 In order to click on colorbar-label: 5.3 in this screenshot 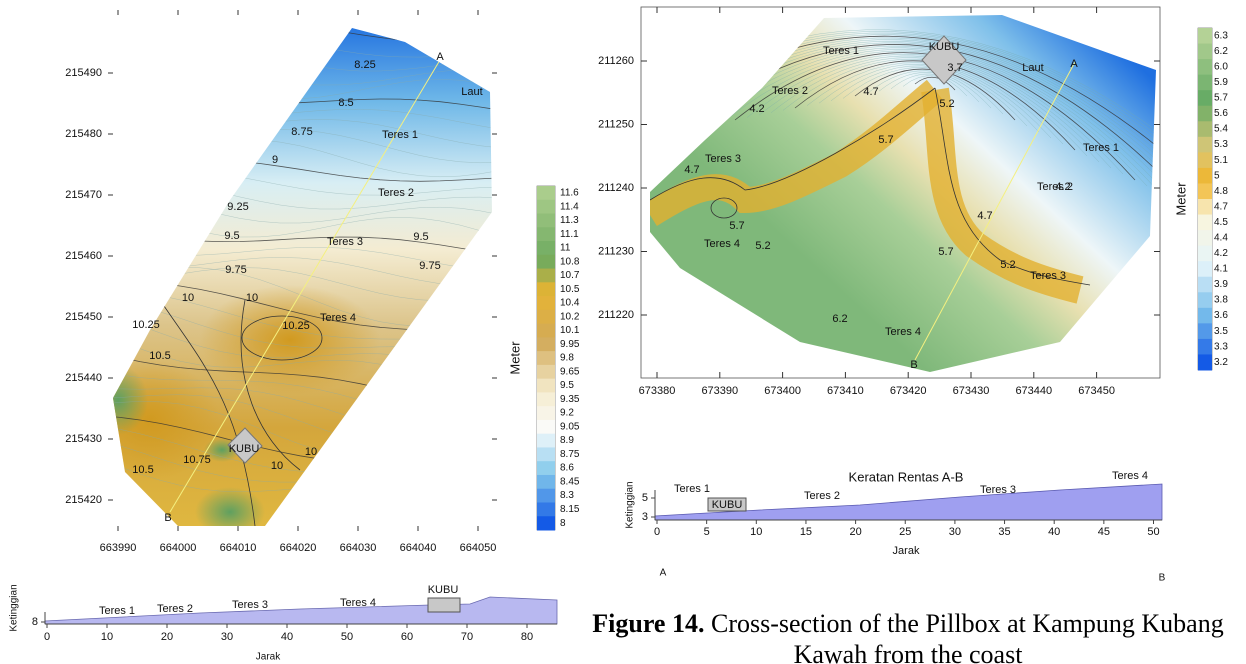, I will do `click(1221, 144)`.